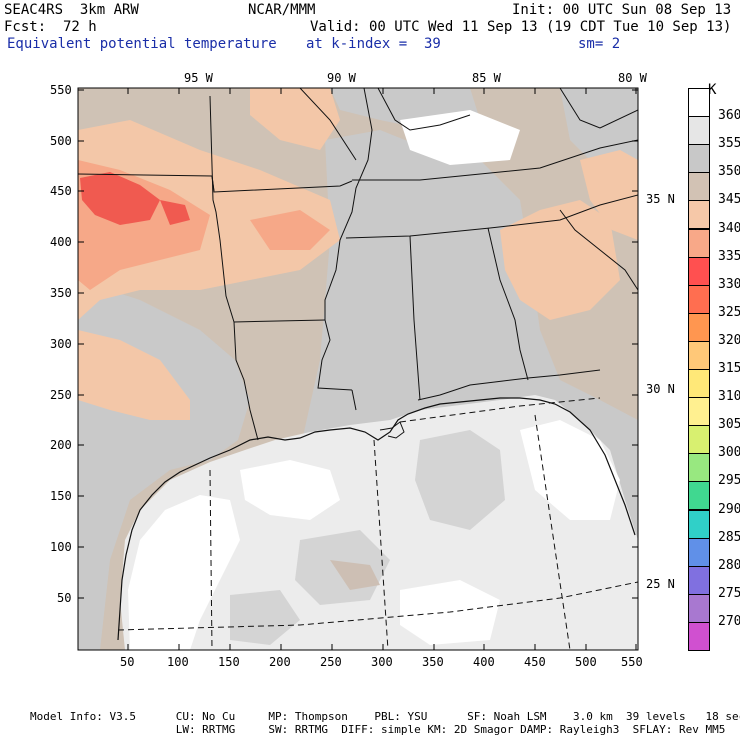  I want to click on smoothing-label: sm= 2, so click(599, 44).